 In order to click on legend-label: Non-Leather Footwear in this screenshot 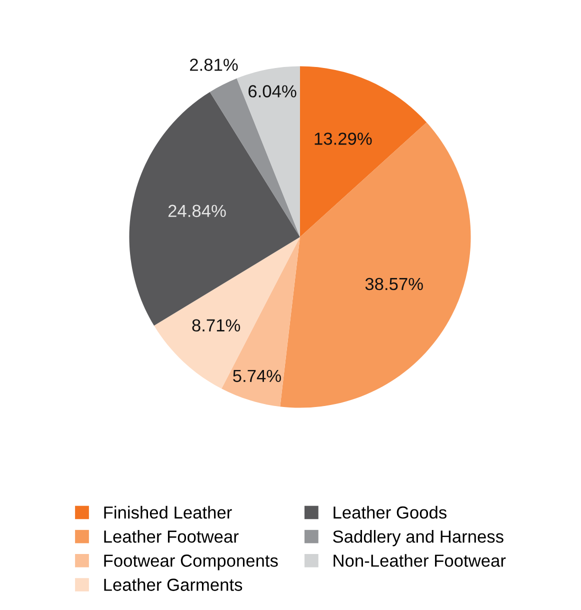, I will do `click(420, 560)`.